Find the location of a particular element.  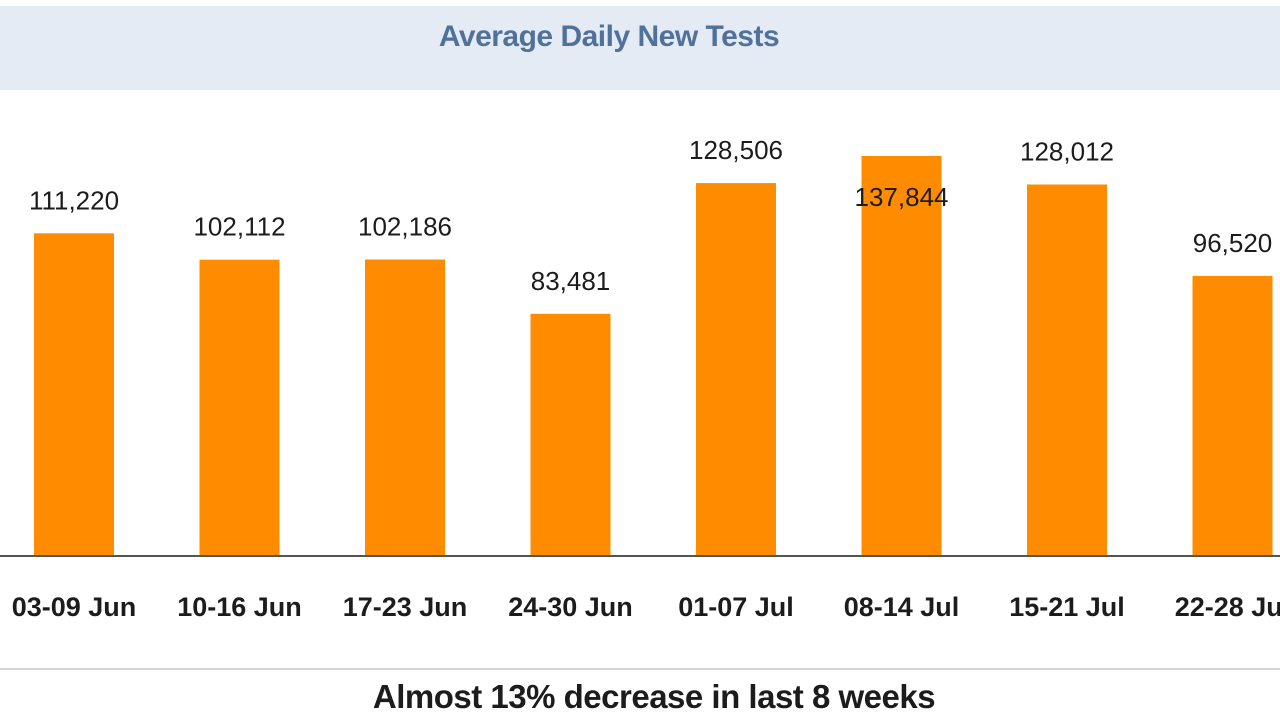

chart-title-band is located at coordinates (640, 48).